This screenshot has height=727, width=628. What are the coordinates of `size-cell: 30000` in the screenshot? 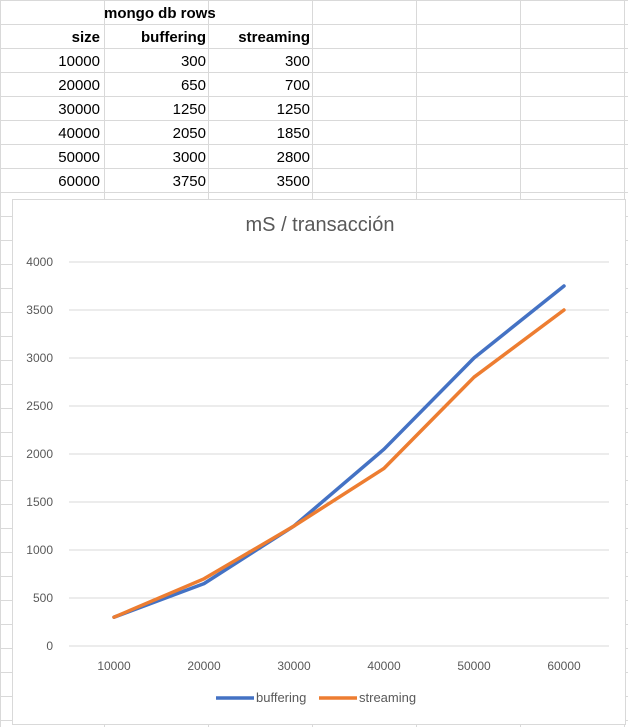 It's located at (79, 109).